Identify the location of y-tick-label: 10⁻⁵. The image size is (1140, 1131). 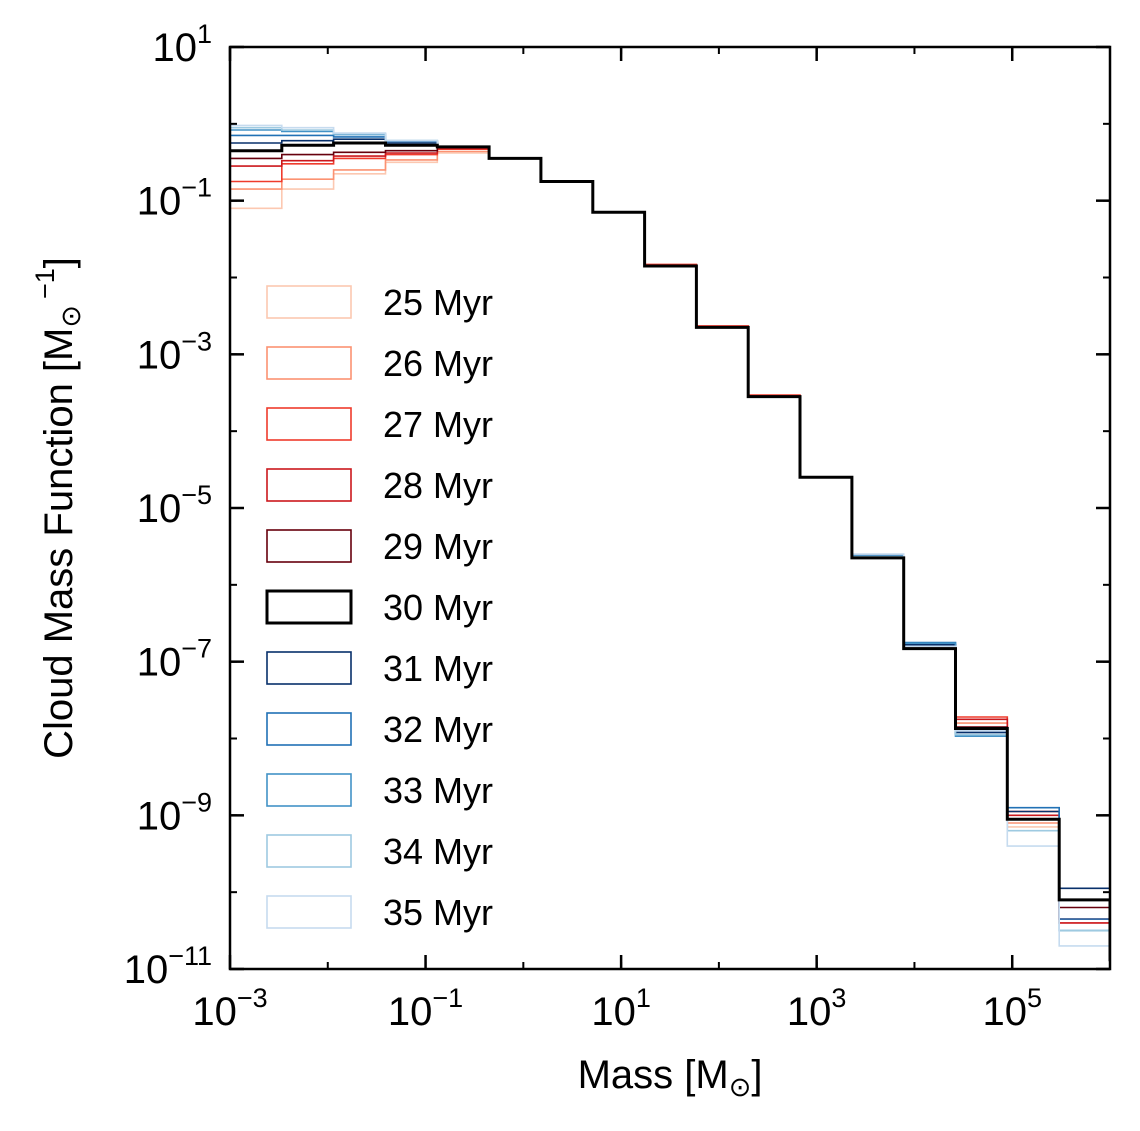
(174, 505).